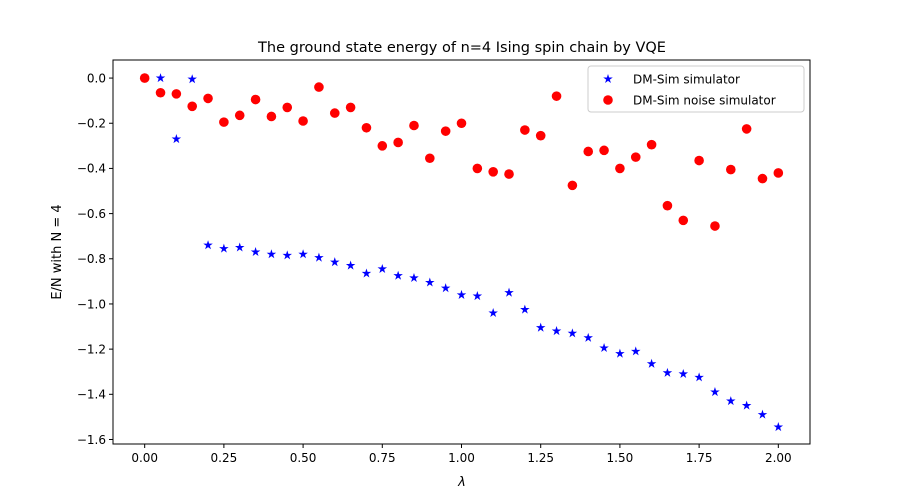 The width and height of the screenshot is (900, 500). I want to click on x-tick-label: 0.75, so click(382, 458).